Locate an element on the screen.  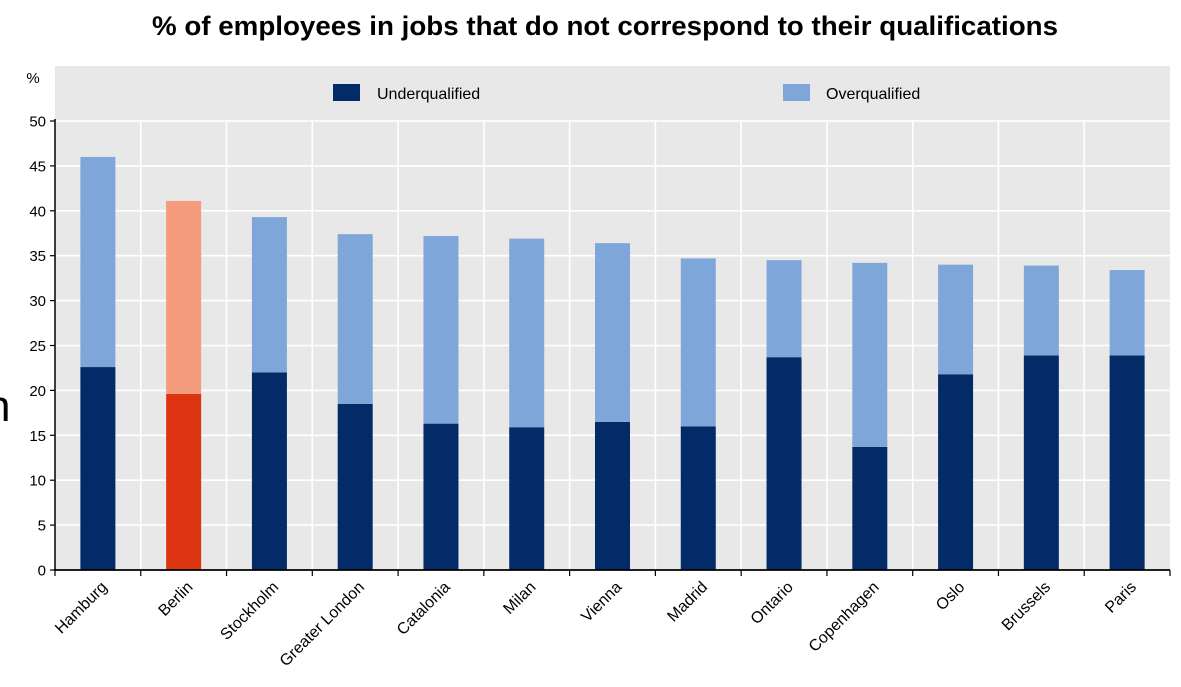
bar-overqualified-berlin is located at coordinates (184, 297).